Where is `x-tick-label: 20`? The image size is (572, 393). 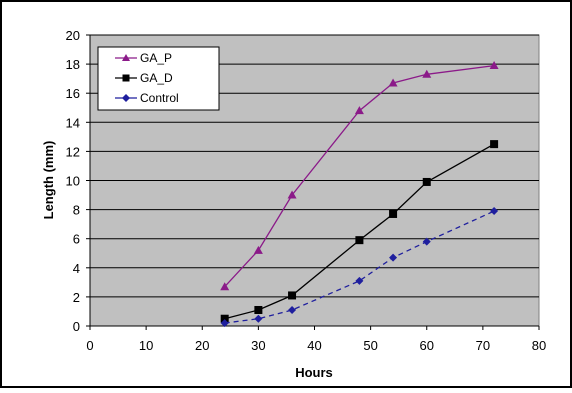
x-tick-label: 20 is located at coordinates (202, 345).